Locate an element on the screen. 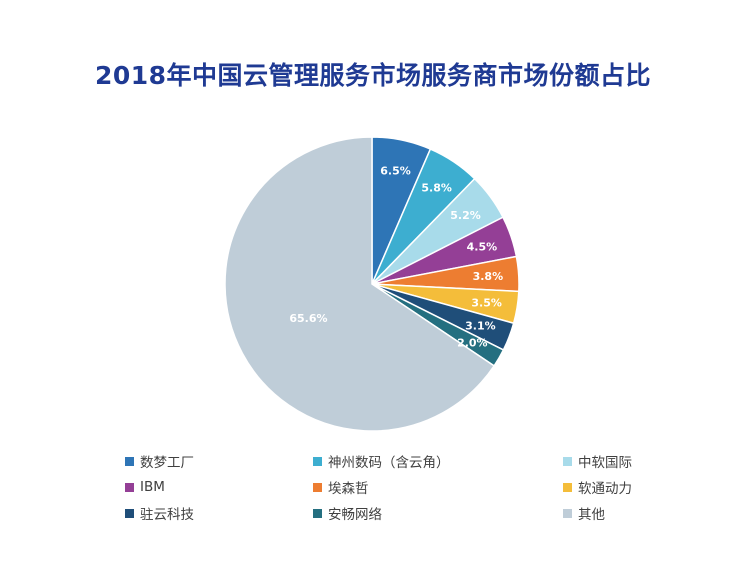 This screenshot has width=746, height=582. legend-item-4: IBM is located at coordinates (219, 487).